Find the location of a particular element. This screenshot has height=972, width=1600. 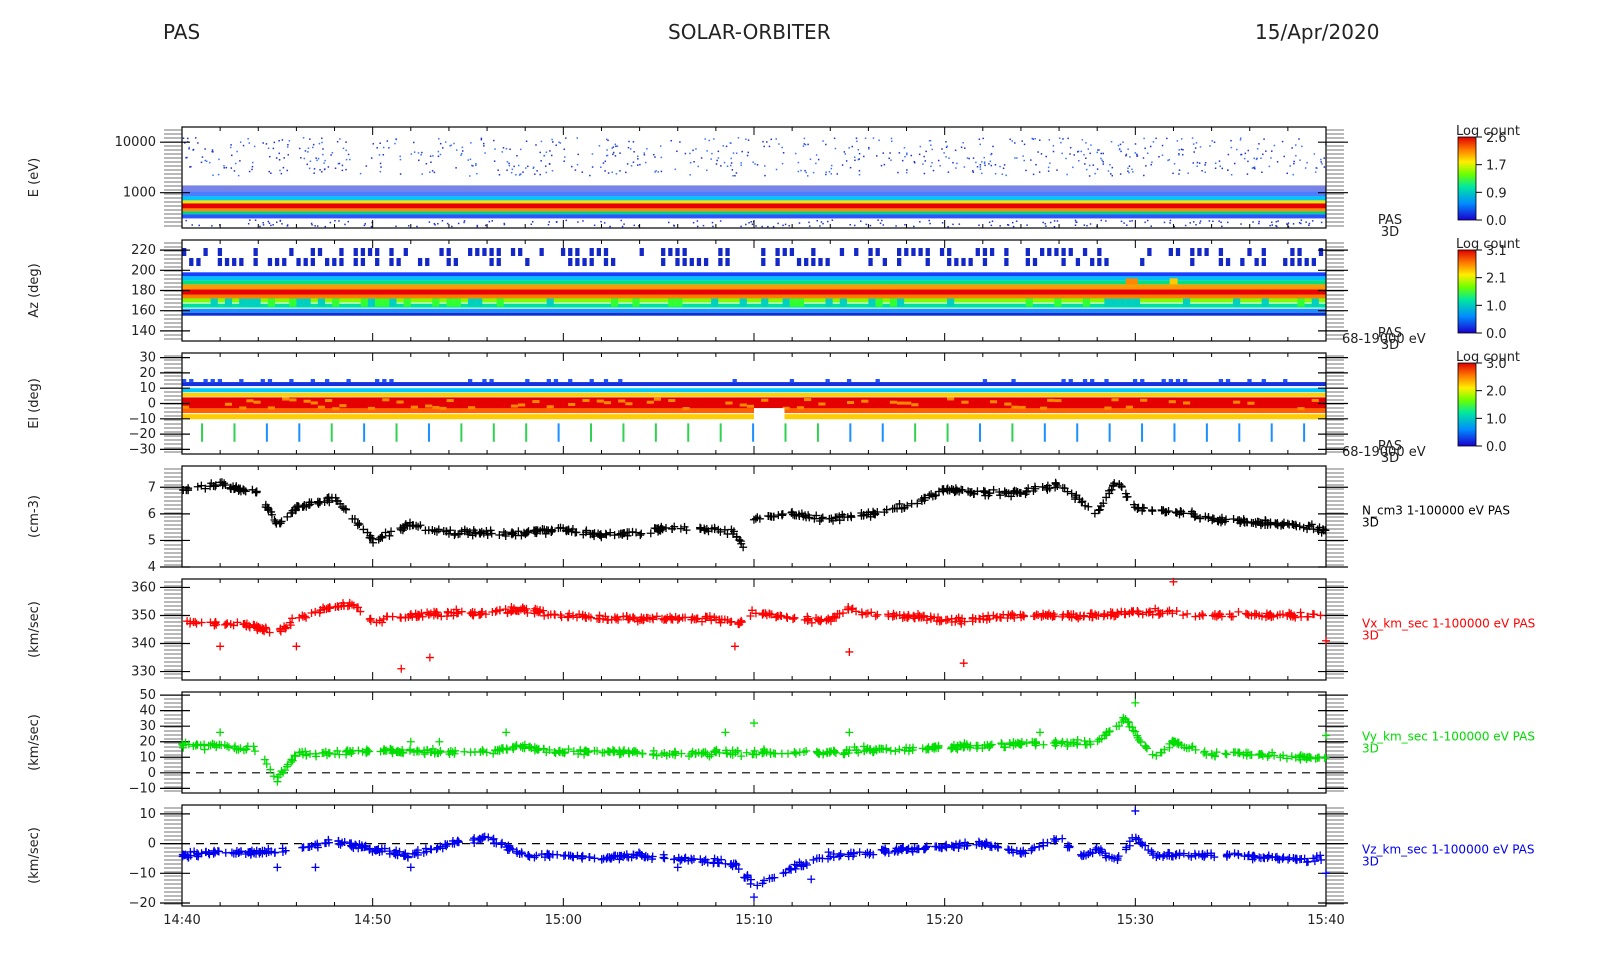

colorbar-tick-label: 2.0 is located at coordinates (1496, 392).